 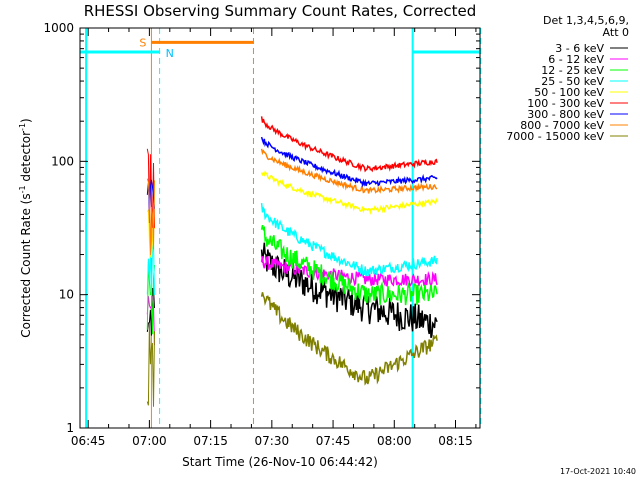 I want to click on legend-entry-label: 6 - 12 keV, so click(x=576, y=59).